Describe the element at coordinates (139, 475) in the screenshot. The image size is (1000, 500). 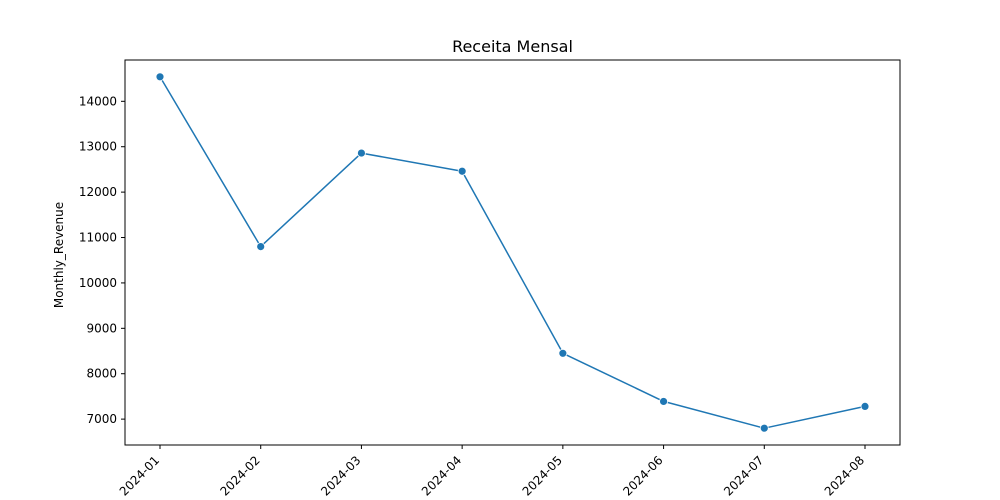
I see `x-tick-label: 2024-01` at that location.